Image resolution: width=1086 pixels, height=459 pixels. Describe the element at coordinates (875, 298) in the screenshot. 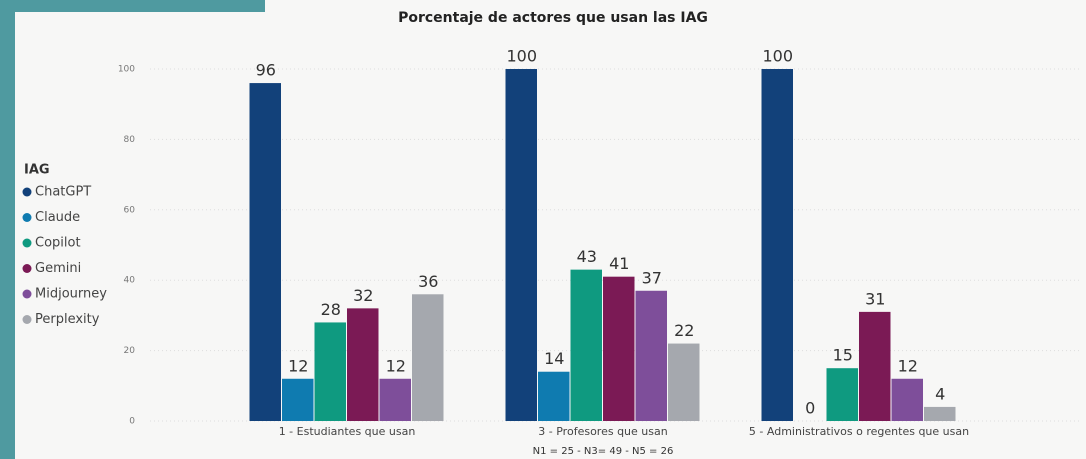

I see `value-label: 31` at that location.